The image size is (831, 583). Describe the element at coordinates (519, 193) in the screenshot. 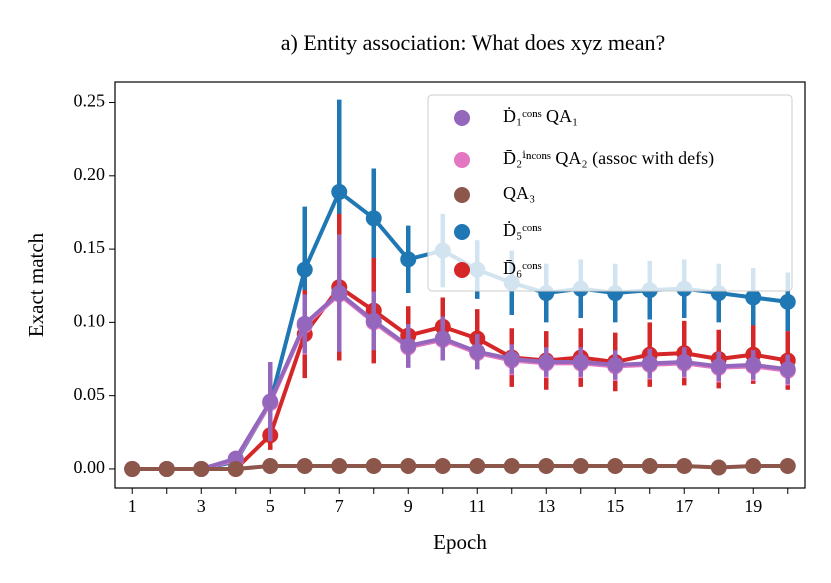

I see `legend-label: QA₃` at that location.